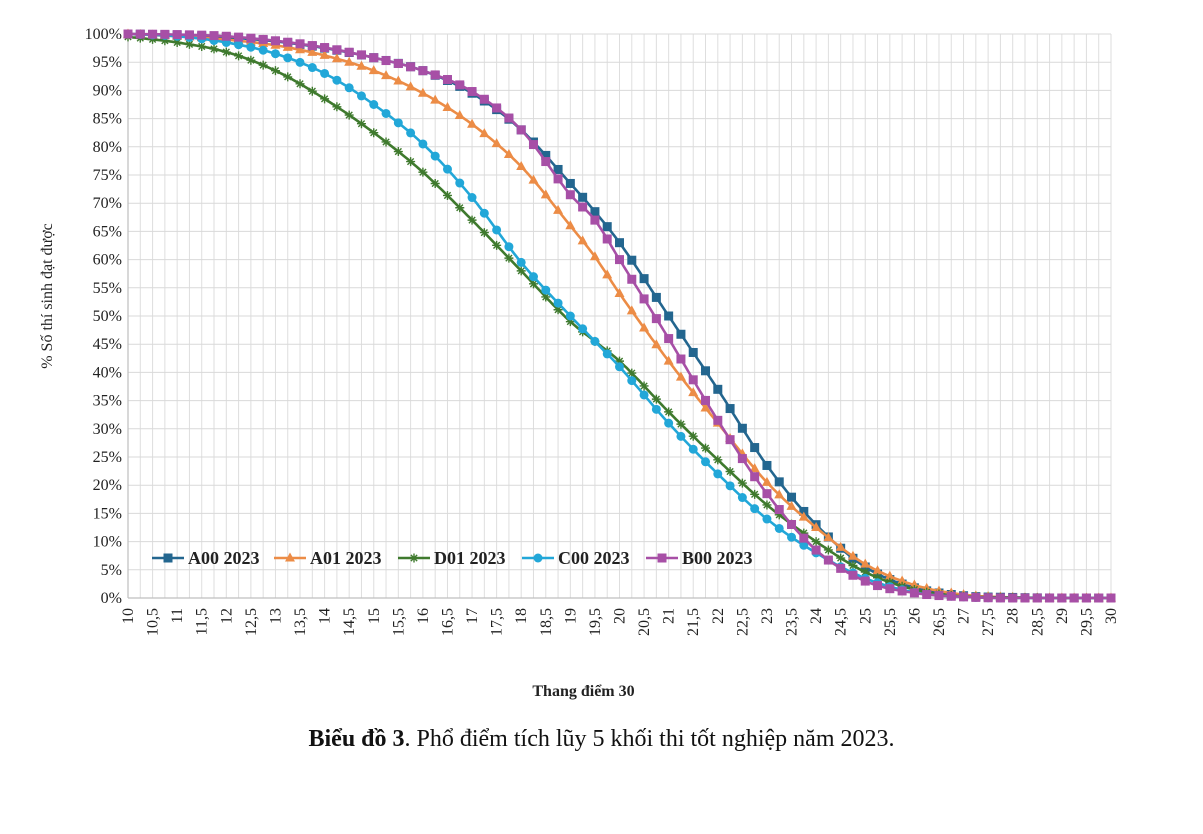  Describe the element at coordinates (497, 622) in the screenshot. I see `x-tick-label: 17,5` at that location.